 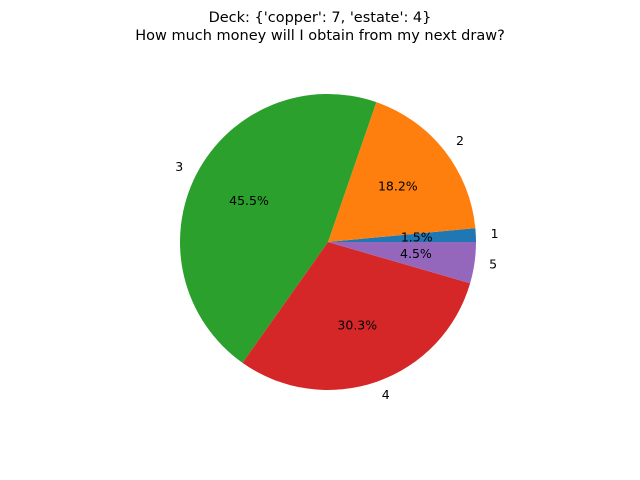 What do you see at coordinates (320, 18) in the screenshot?
I see `chart-title-line-1: Deck: {'copper': 7, 'estate': 4}` at bounding box center [320, 18].